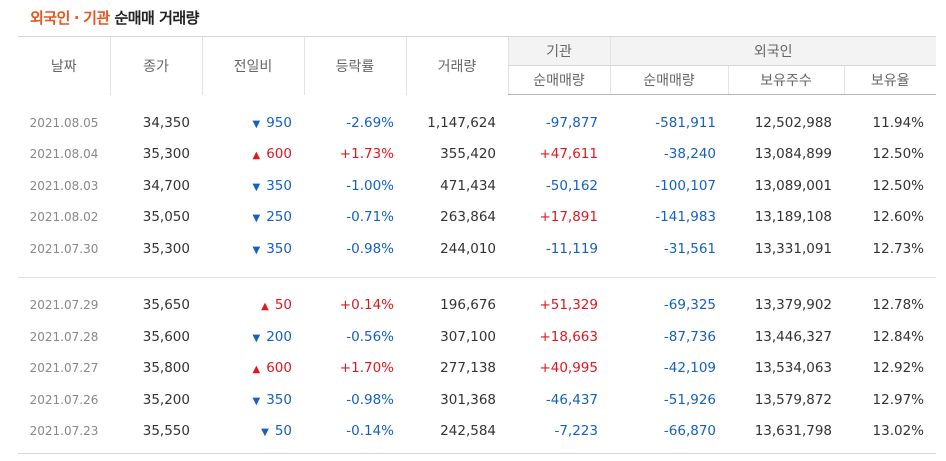 Image resolution: width=946 pixels, height=461 pixels. Describe the element at coordinates (793, 154) in the screenshot. I see `foreign-hold-cell: 13,084,899` at that location.